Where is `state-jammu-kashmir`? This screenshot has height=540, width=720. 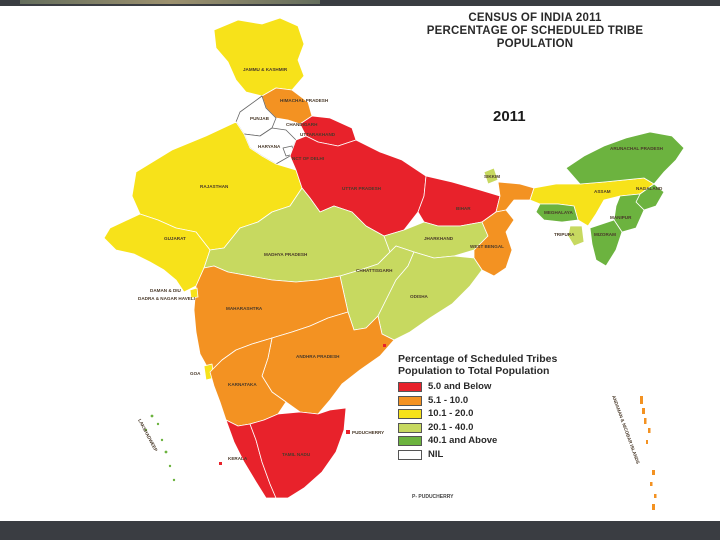
state-jammu-kashmir is located at coordinates (259, 57).